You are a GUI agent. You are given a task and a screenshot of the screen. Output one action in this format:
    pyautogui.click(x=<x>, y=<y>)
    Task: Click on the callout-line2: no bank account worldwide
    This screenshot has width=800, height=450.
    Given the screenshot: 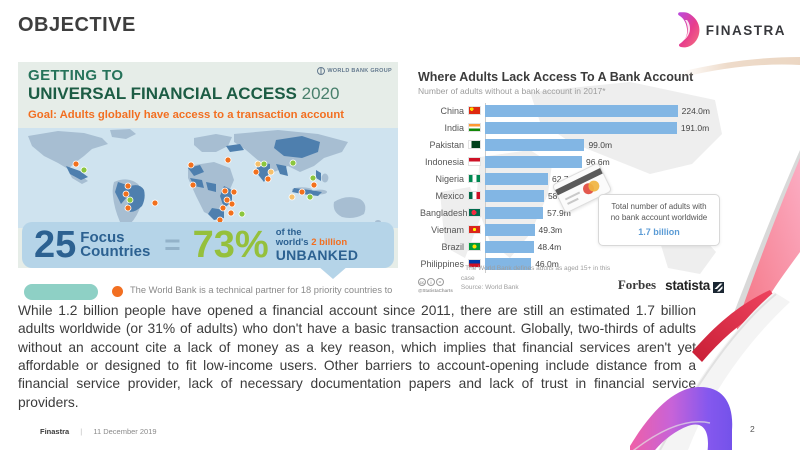 What is the action you would take?
    pyautogui.click(x=659, y=217)
    